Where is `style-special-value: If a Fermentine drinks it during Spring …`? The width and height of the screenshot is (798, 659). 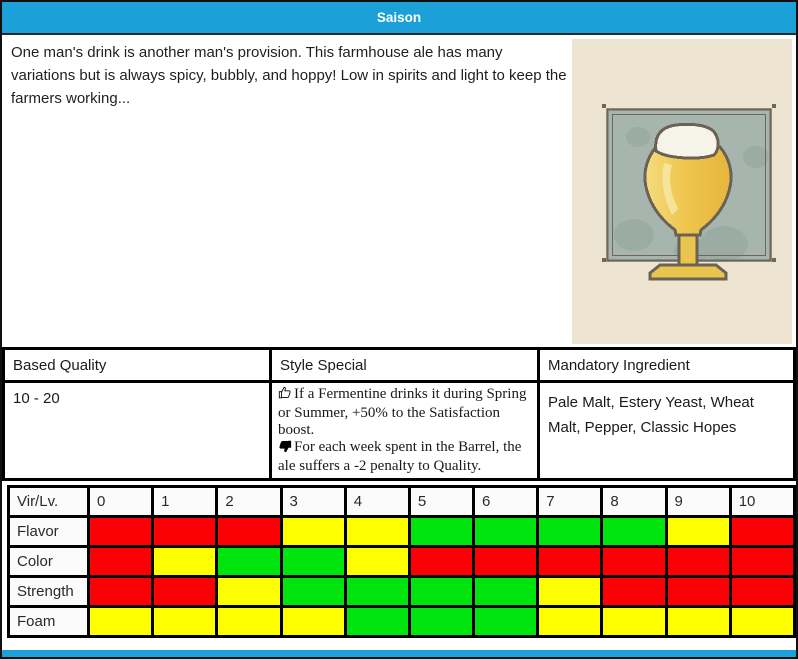 style-special-value: If a Fermentine drinks it during Spring … is located at coordinates (404, 430).